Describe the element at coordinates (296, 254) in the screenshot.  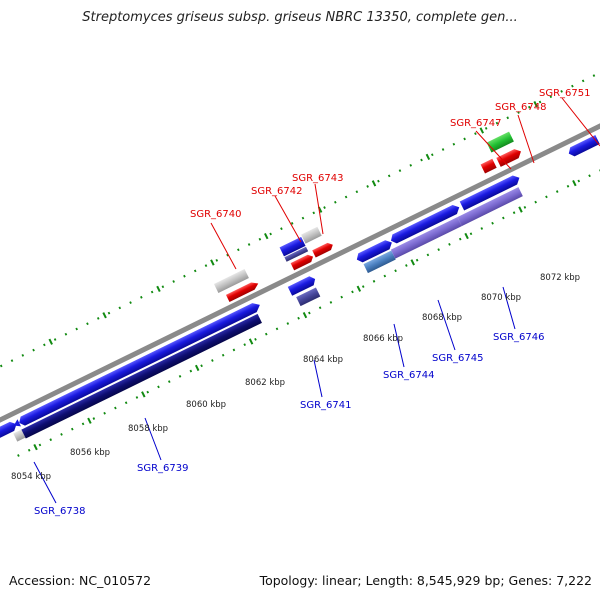
I see `feature-sgr-6742-slate` at that location.